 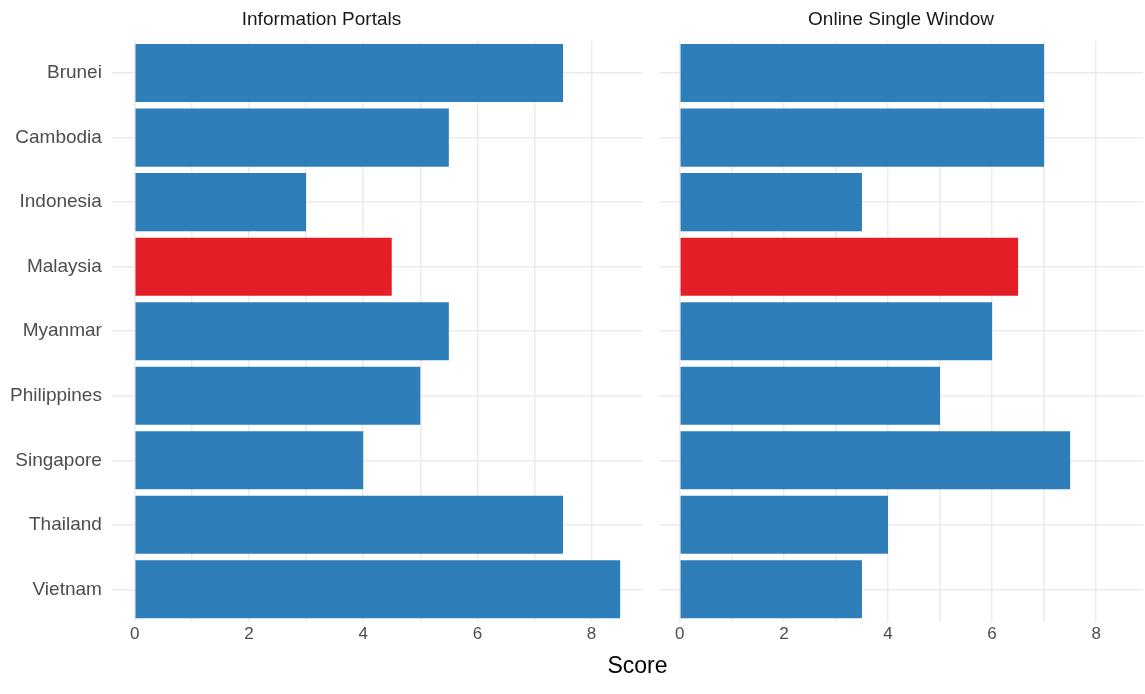 I want to click on y-tick-label: Thailand, so click(x=65, y=524).